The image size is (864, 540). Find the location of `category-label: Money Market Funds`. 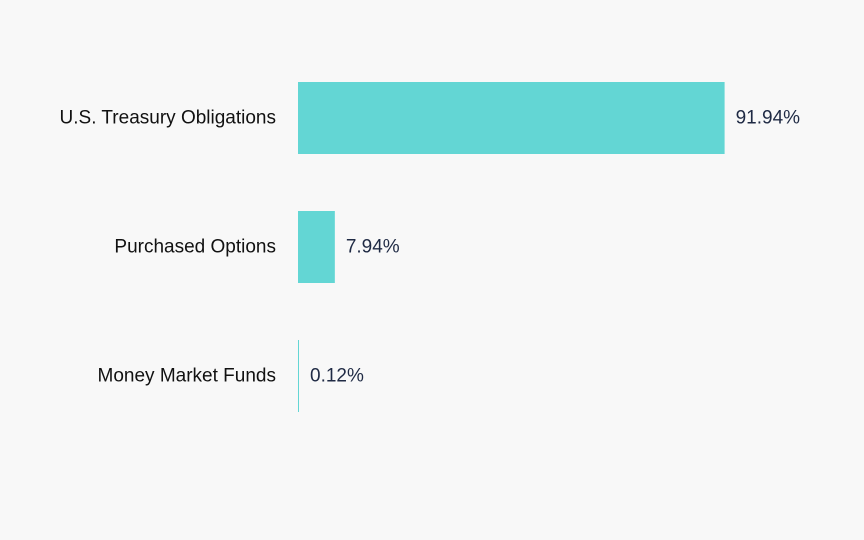

category-label: Money Market Funds is located at coordinates (187, 376).